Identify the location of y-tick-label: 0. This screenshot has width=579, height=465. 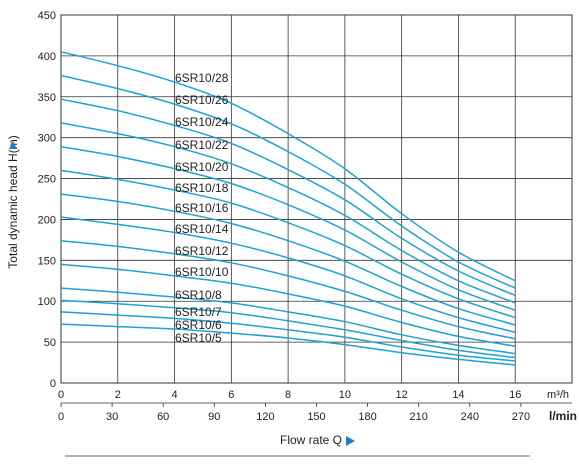
(53, 384).